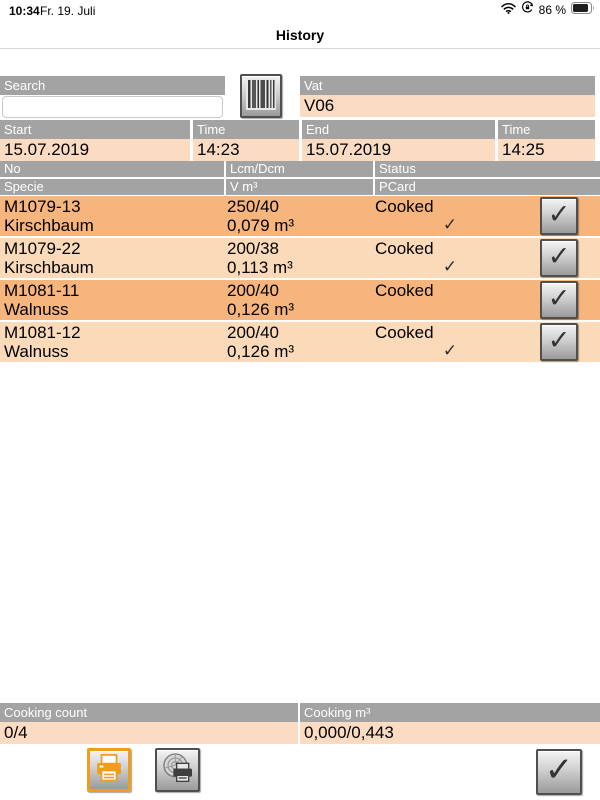  I want to click on row-v-m3: 0,113 m³, so click(260, 267).